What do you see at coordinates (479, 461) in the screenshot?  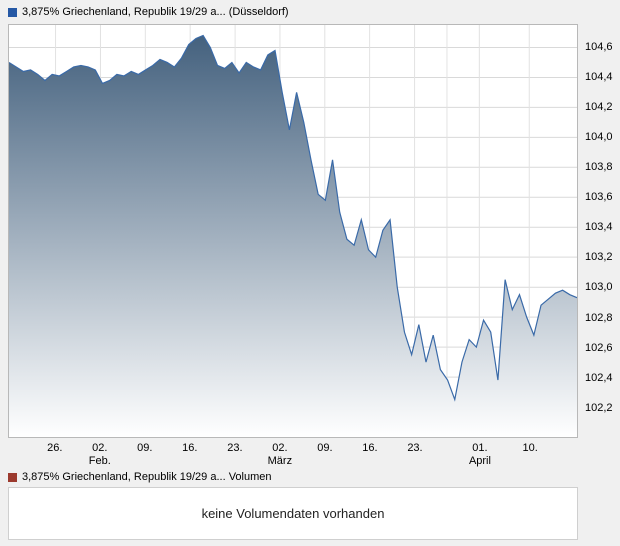 I see `x-axis-month-label: April` at bounding box center [479, 461].